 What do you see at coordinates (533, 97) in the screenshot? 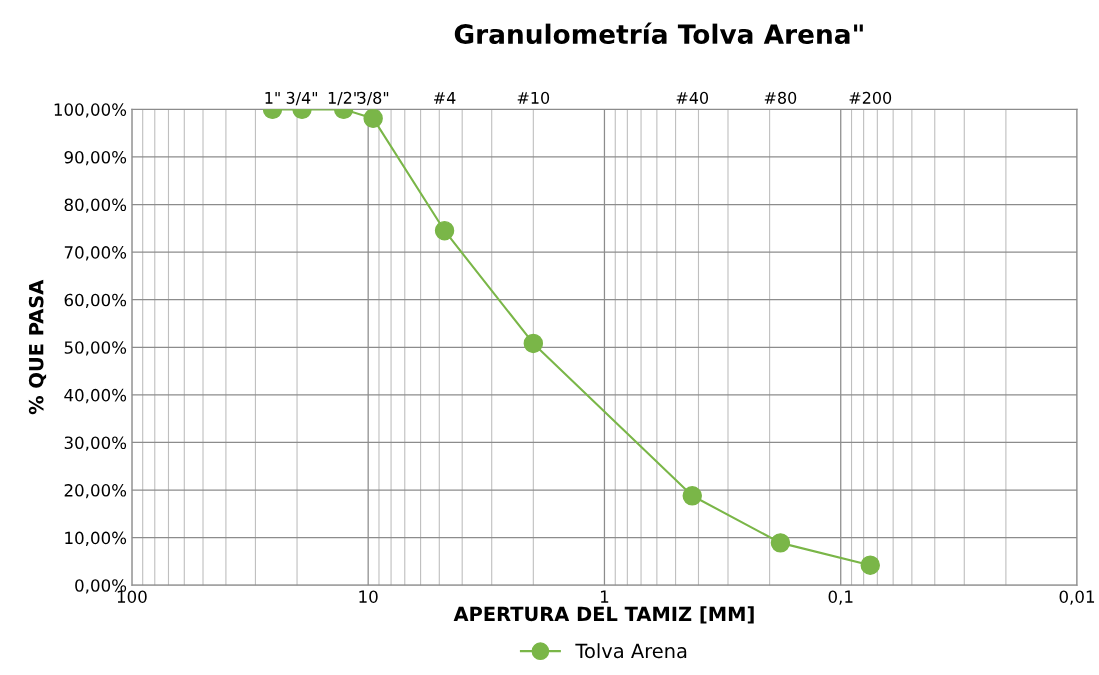
I see `text: #10` at bounding box center [533, 97].